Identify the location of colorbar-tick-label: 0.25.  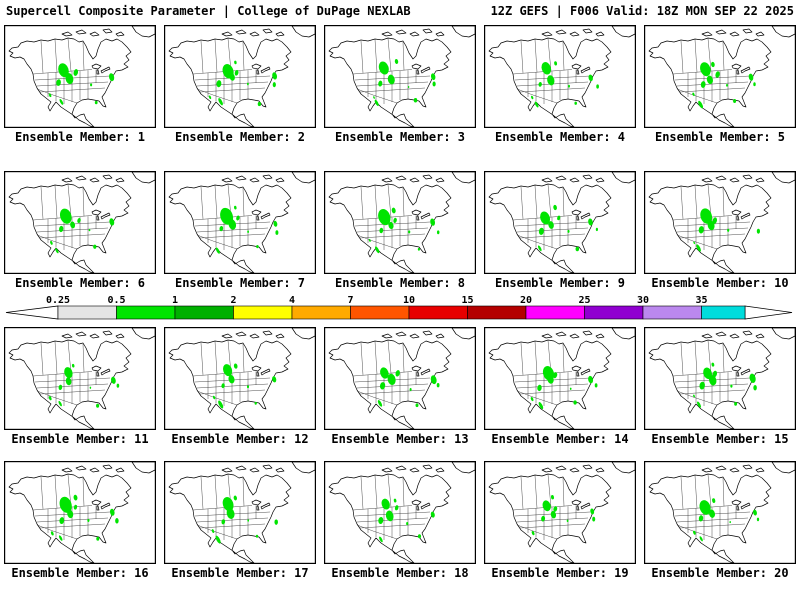
(58, 300).